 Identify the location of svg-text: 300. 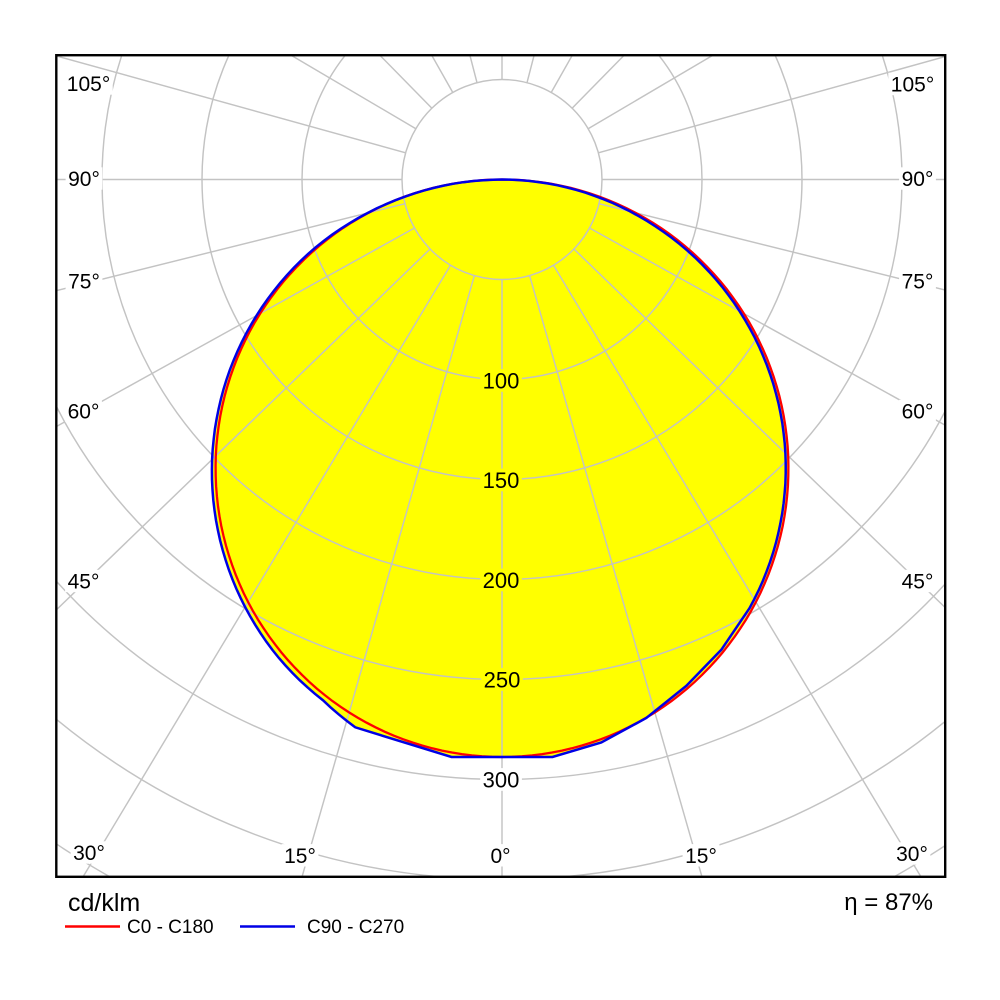
(501, 779).